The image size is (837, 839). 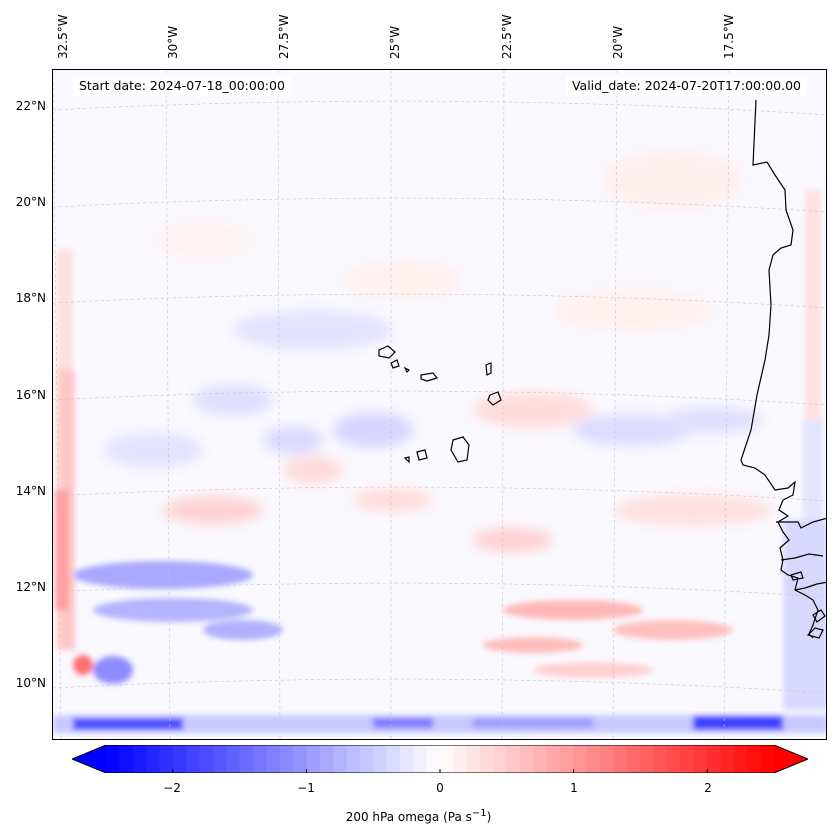 What do you see at coordinates (306, 788) in the screenshot?
I see `colorbar-tick-neg1: −1` at bounding box center [306, 788].